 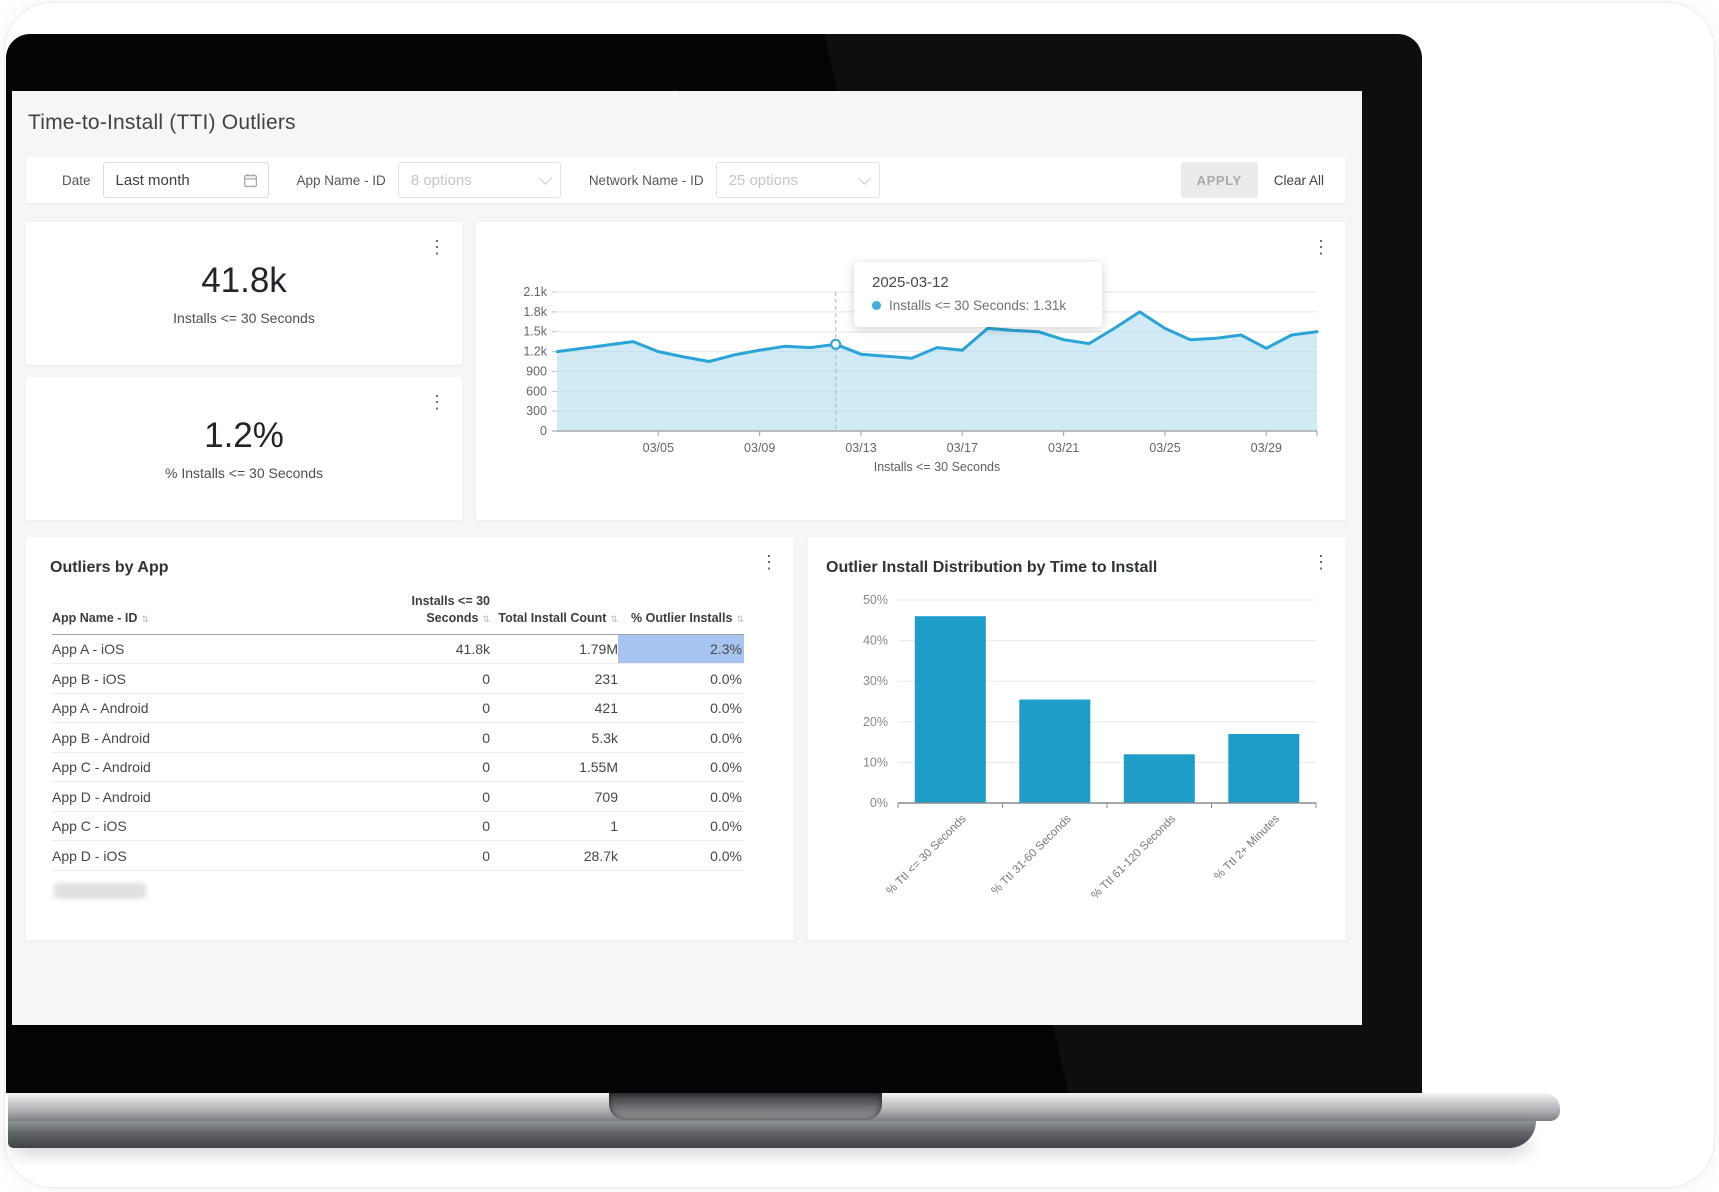 I want to click on column-header-label: App Name - ID, so click(x=95, y=617).